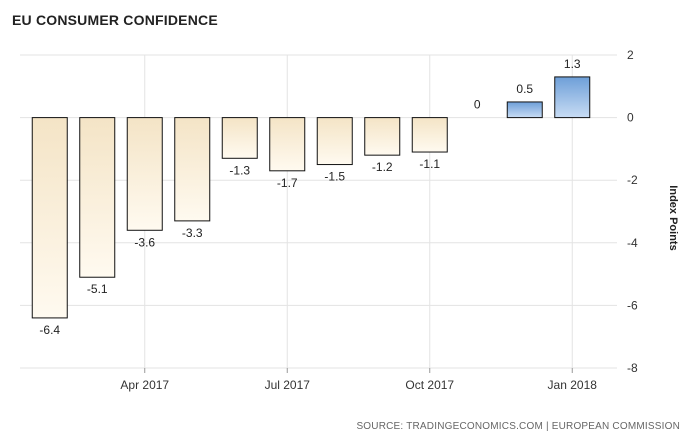 The width and height of the screenshot is (700, 440). What do you see at coordinates (429, 385) in the screenshot?
I see `x-tick-label: Oct 2017` at bounding box center [429, 385].